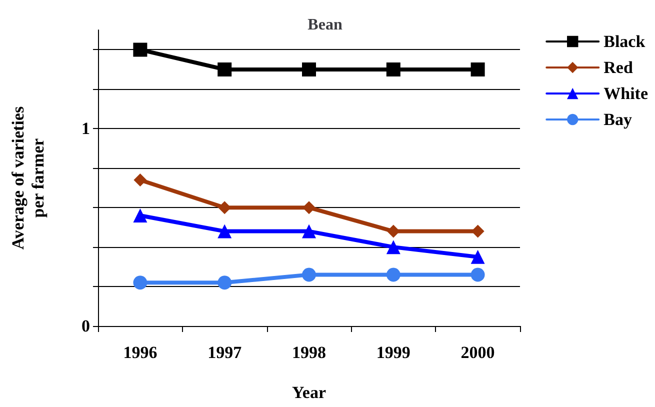  What do you see at coordinates (309, 392) in the screenshot?
I see `x-axis-title: Year` at bounding box center [309, 392].